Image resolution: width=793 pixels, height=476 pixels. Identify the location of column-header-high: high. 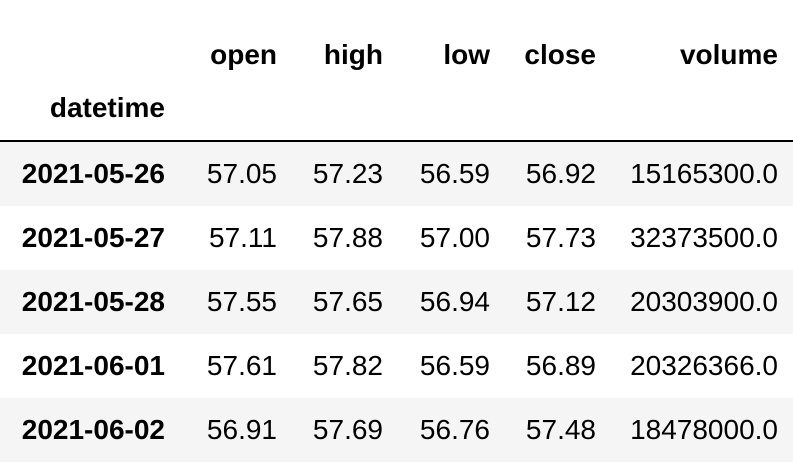
(353, 54).